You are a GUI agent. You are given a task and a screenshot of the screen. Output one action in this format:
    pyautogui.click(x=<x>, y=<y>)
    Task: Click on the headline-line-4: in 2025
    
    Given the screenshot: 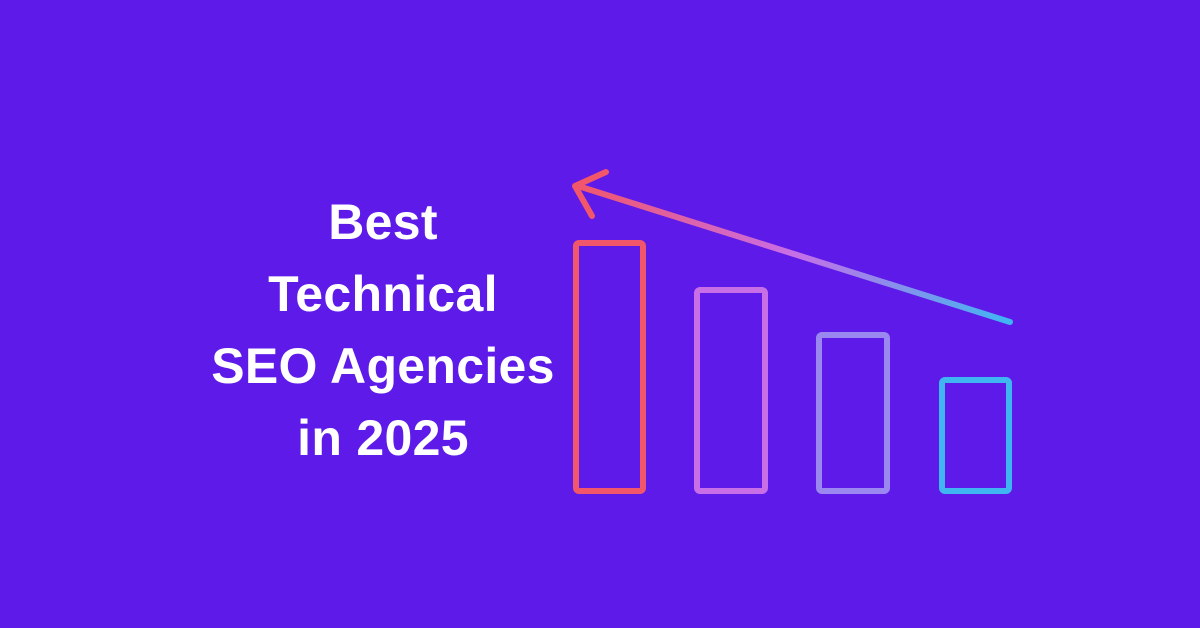 What is the action you would take?
    pyautogui.click(x=383, y=438)
    